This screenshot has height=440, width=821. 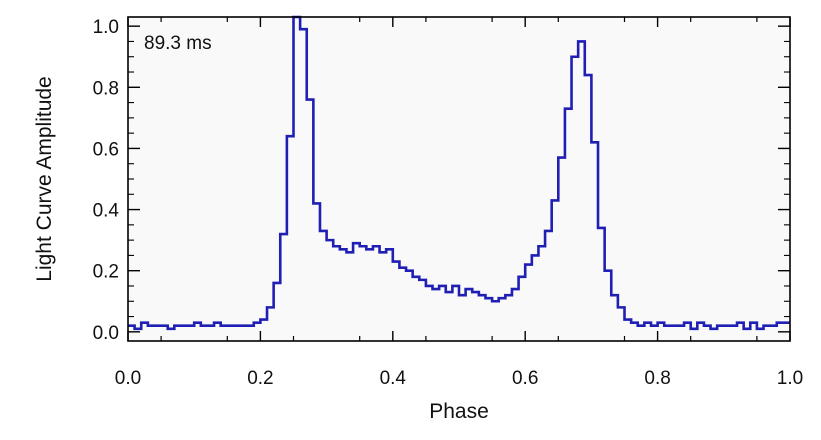 What do you see at coordinates (790, 378) in the screenshot?
I see `x-tick-label: 1.0` at bounding box center [790, 378].